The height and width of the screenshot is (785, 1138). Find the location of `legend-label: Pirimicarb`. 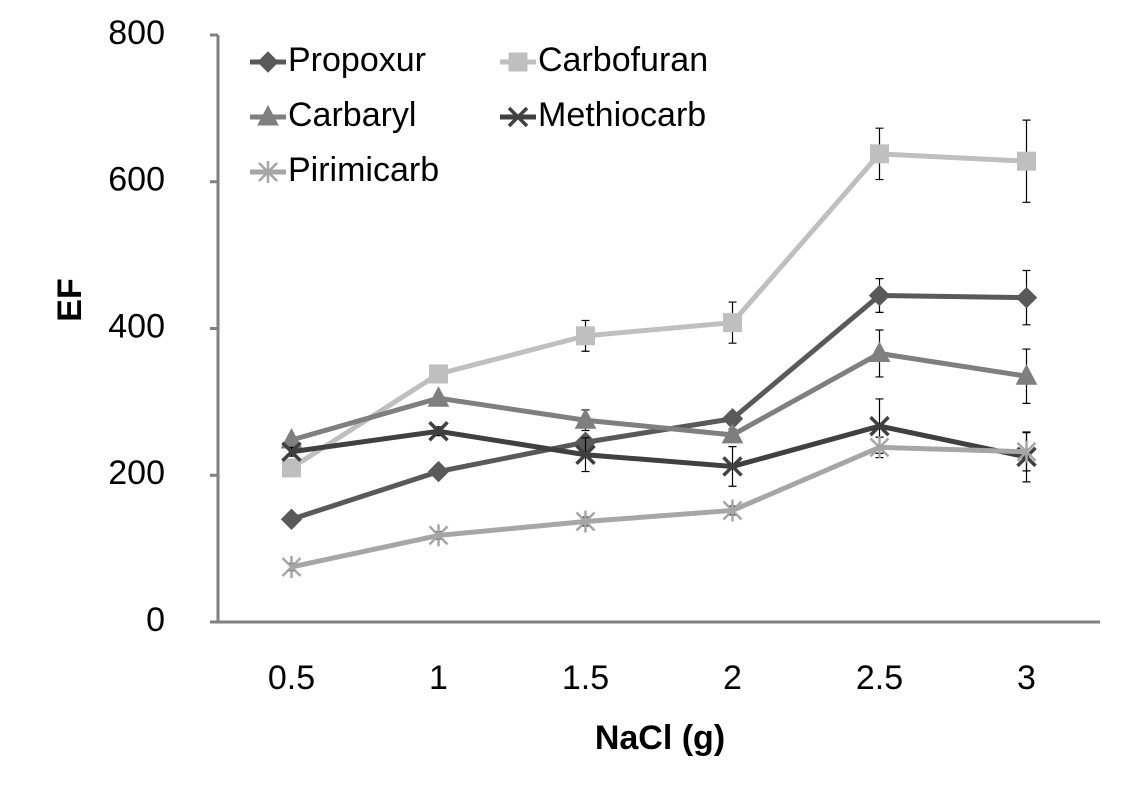

legend-label: Pirimicarb is located at coordinates (363, 170).